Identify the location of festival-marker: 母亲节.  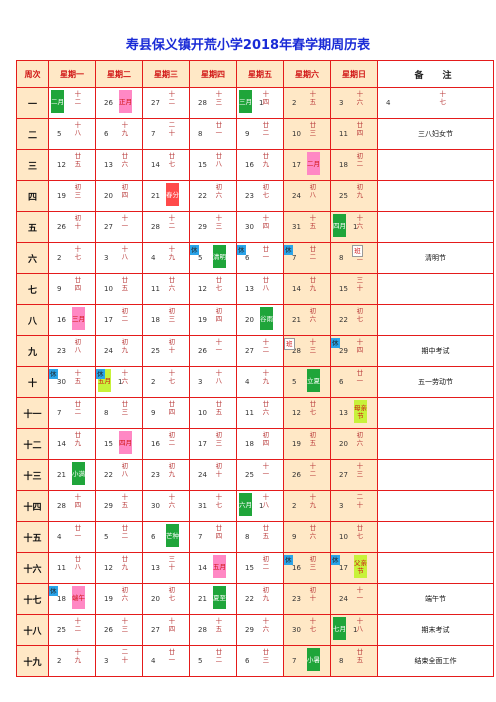
(360, 411).